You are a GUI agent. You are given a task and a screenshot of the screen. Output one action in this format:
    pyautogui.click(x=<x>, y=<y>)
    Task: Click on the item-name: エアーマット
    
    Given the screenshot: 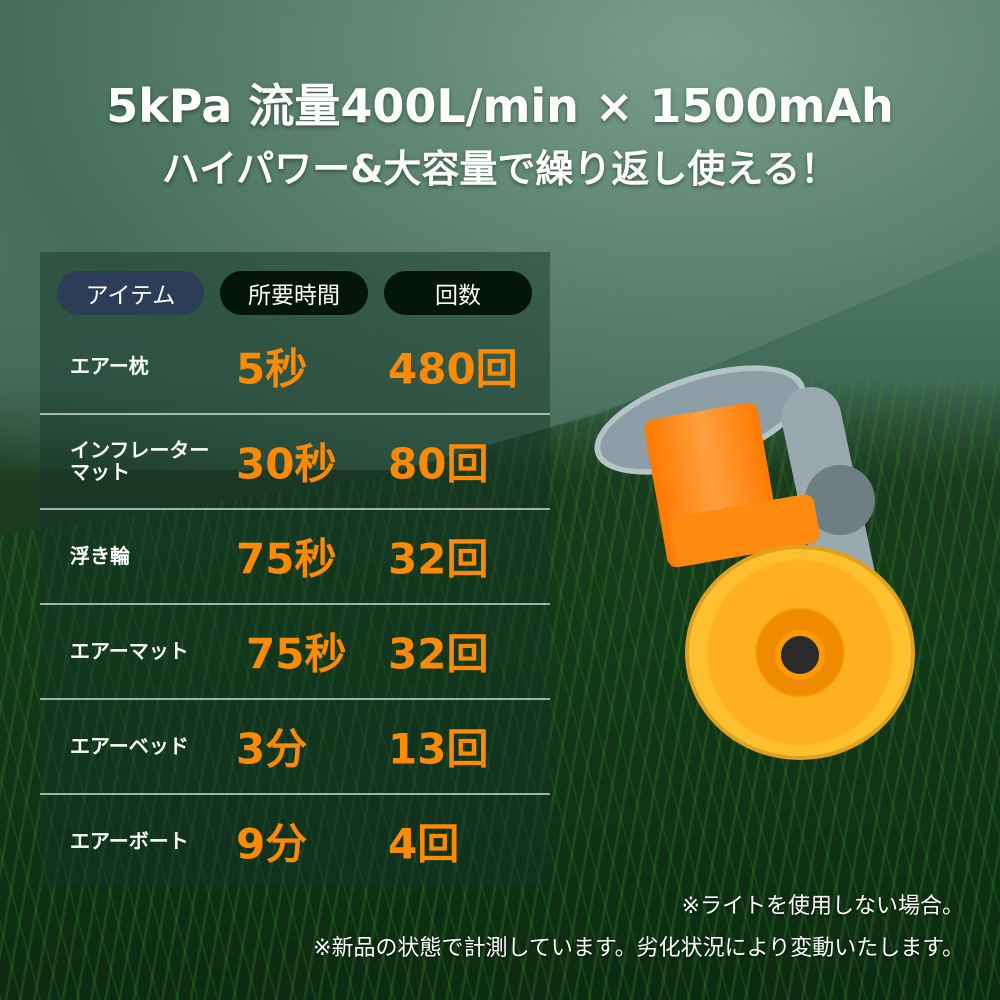 What is the action you would take?
    pyautogui.click(x=129, y=650)
    